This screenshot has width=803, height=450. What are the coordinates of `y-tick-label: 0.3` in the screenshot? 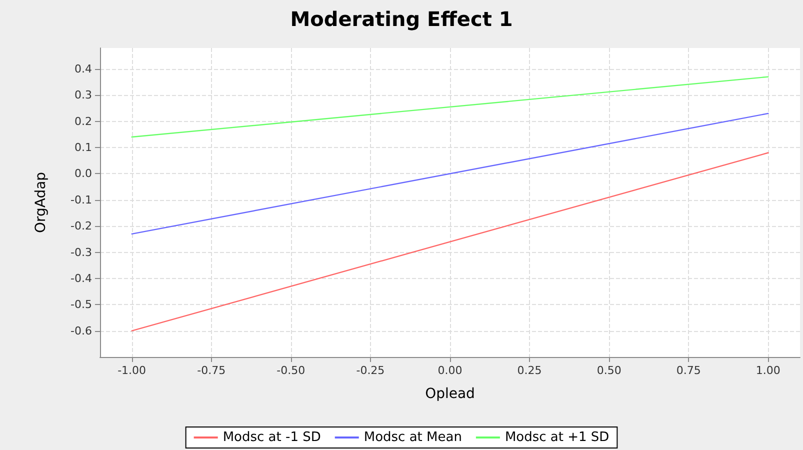 It's located at (83, 95).